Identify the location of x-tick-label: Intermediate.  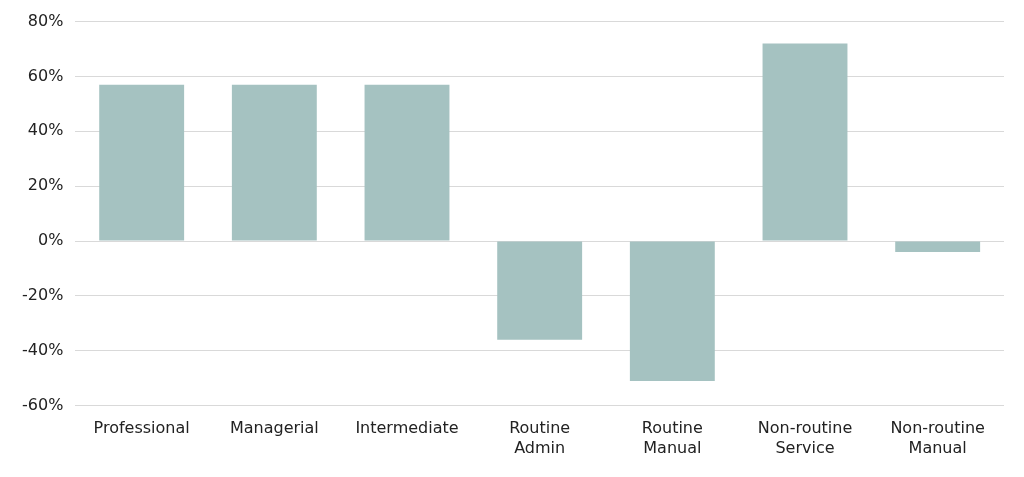
(407, 428).